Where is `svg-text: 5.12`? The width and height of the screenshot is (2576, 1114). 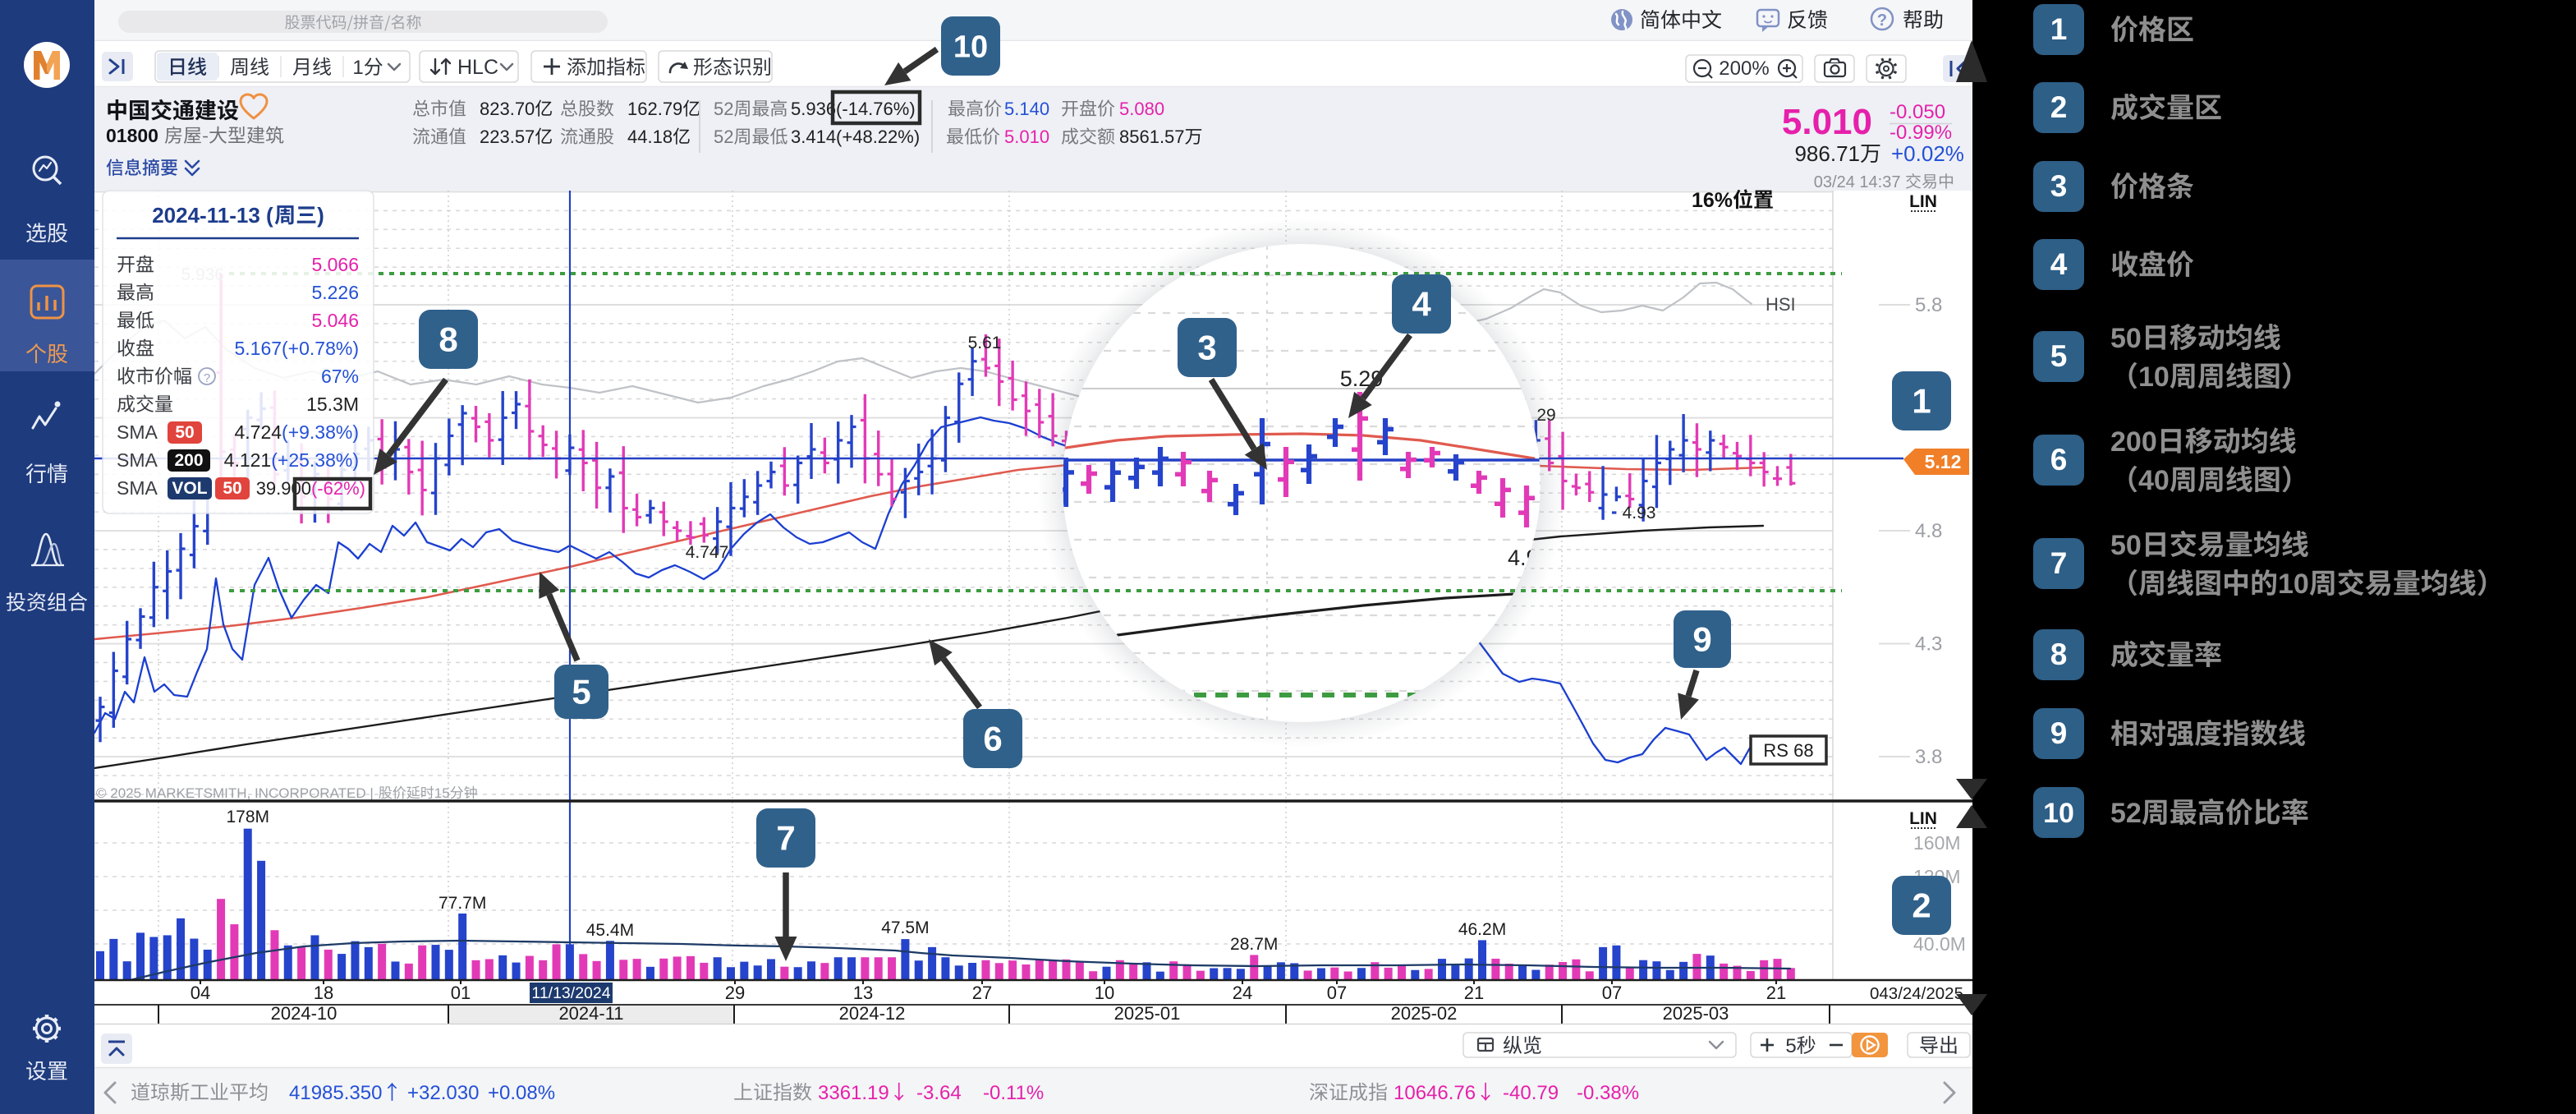
svg-text: 5.12 is located at coordinates (1943, 461).